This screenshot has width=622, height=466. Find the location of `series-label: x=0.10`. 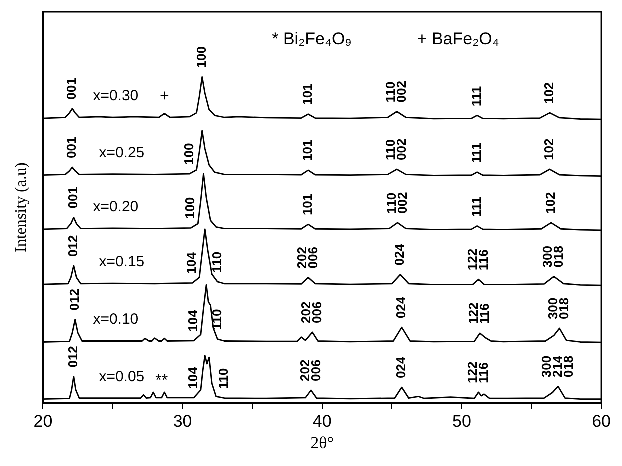

series-label: x=0.10 is located at coordinates (116, 319).